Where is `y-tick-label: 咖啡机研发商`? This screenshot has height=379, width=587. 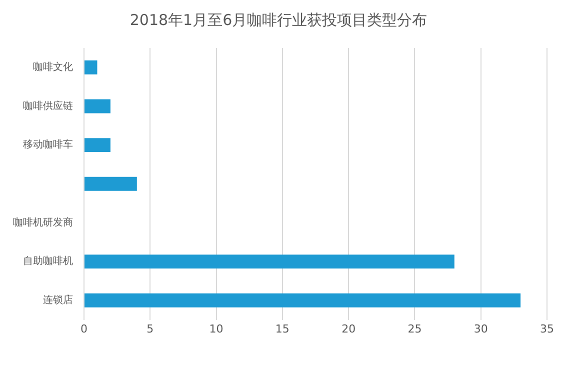 y-tick-label: 咖啡机研发商 is located at coordinates (43, 222).